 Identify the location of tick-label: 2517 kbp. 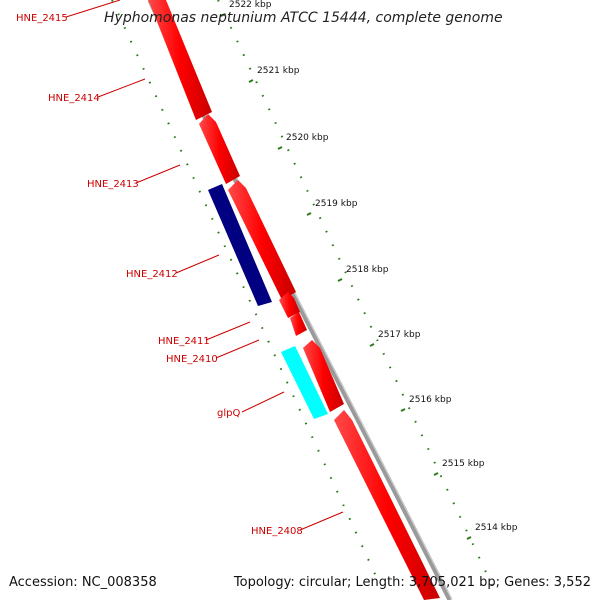
(399, 335).